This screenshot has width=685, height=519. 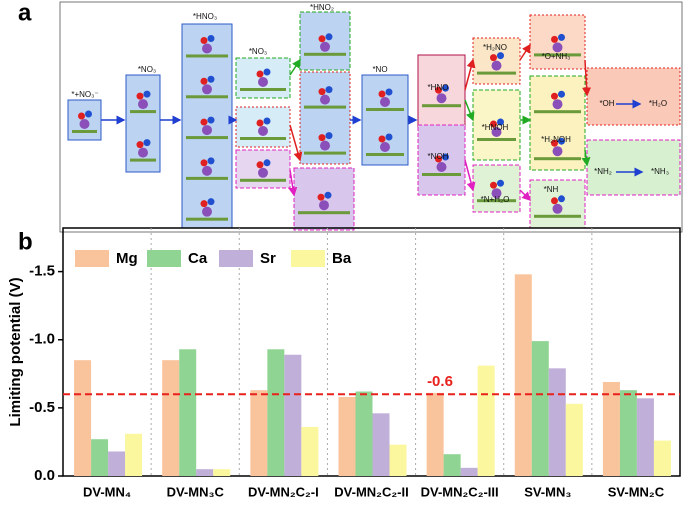 What do you see at coordinates (603, 171) in the screenshot?
I see `state-label: *NH₂` at bounding box center [603, 171].